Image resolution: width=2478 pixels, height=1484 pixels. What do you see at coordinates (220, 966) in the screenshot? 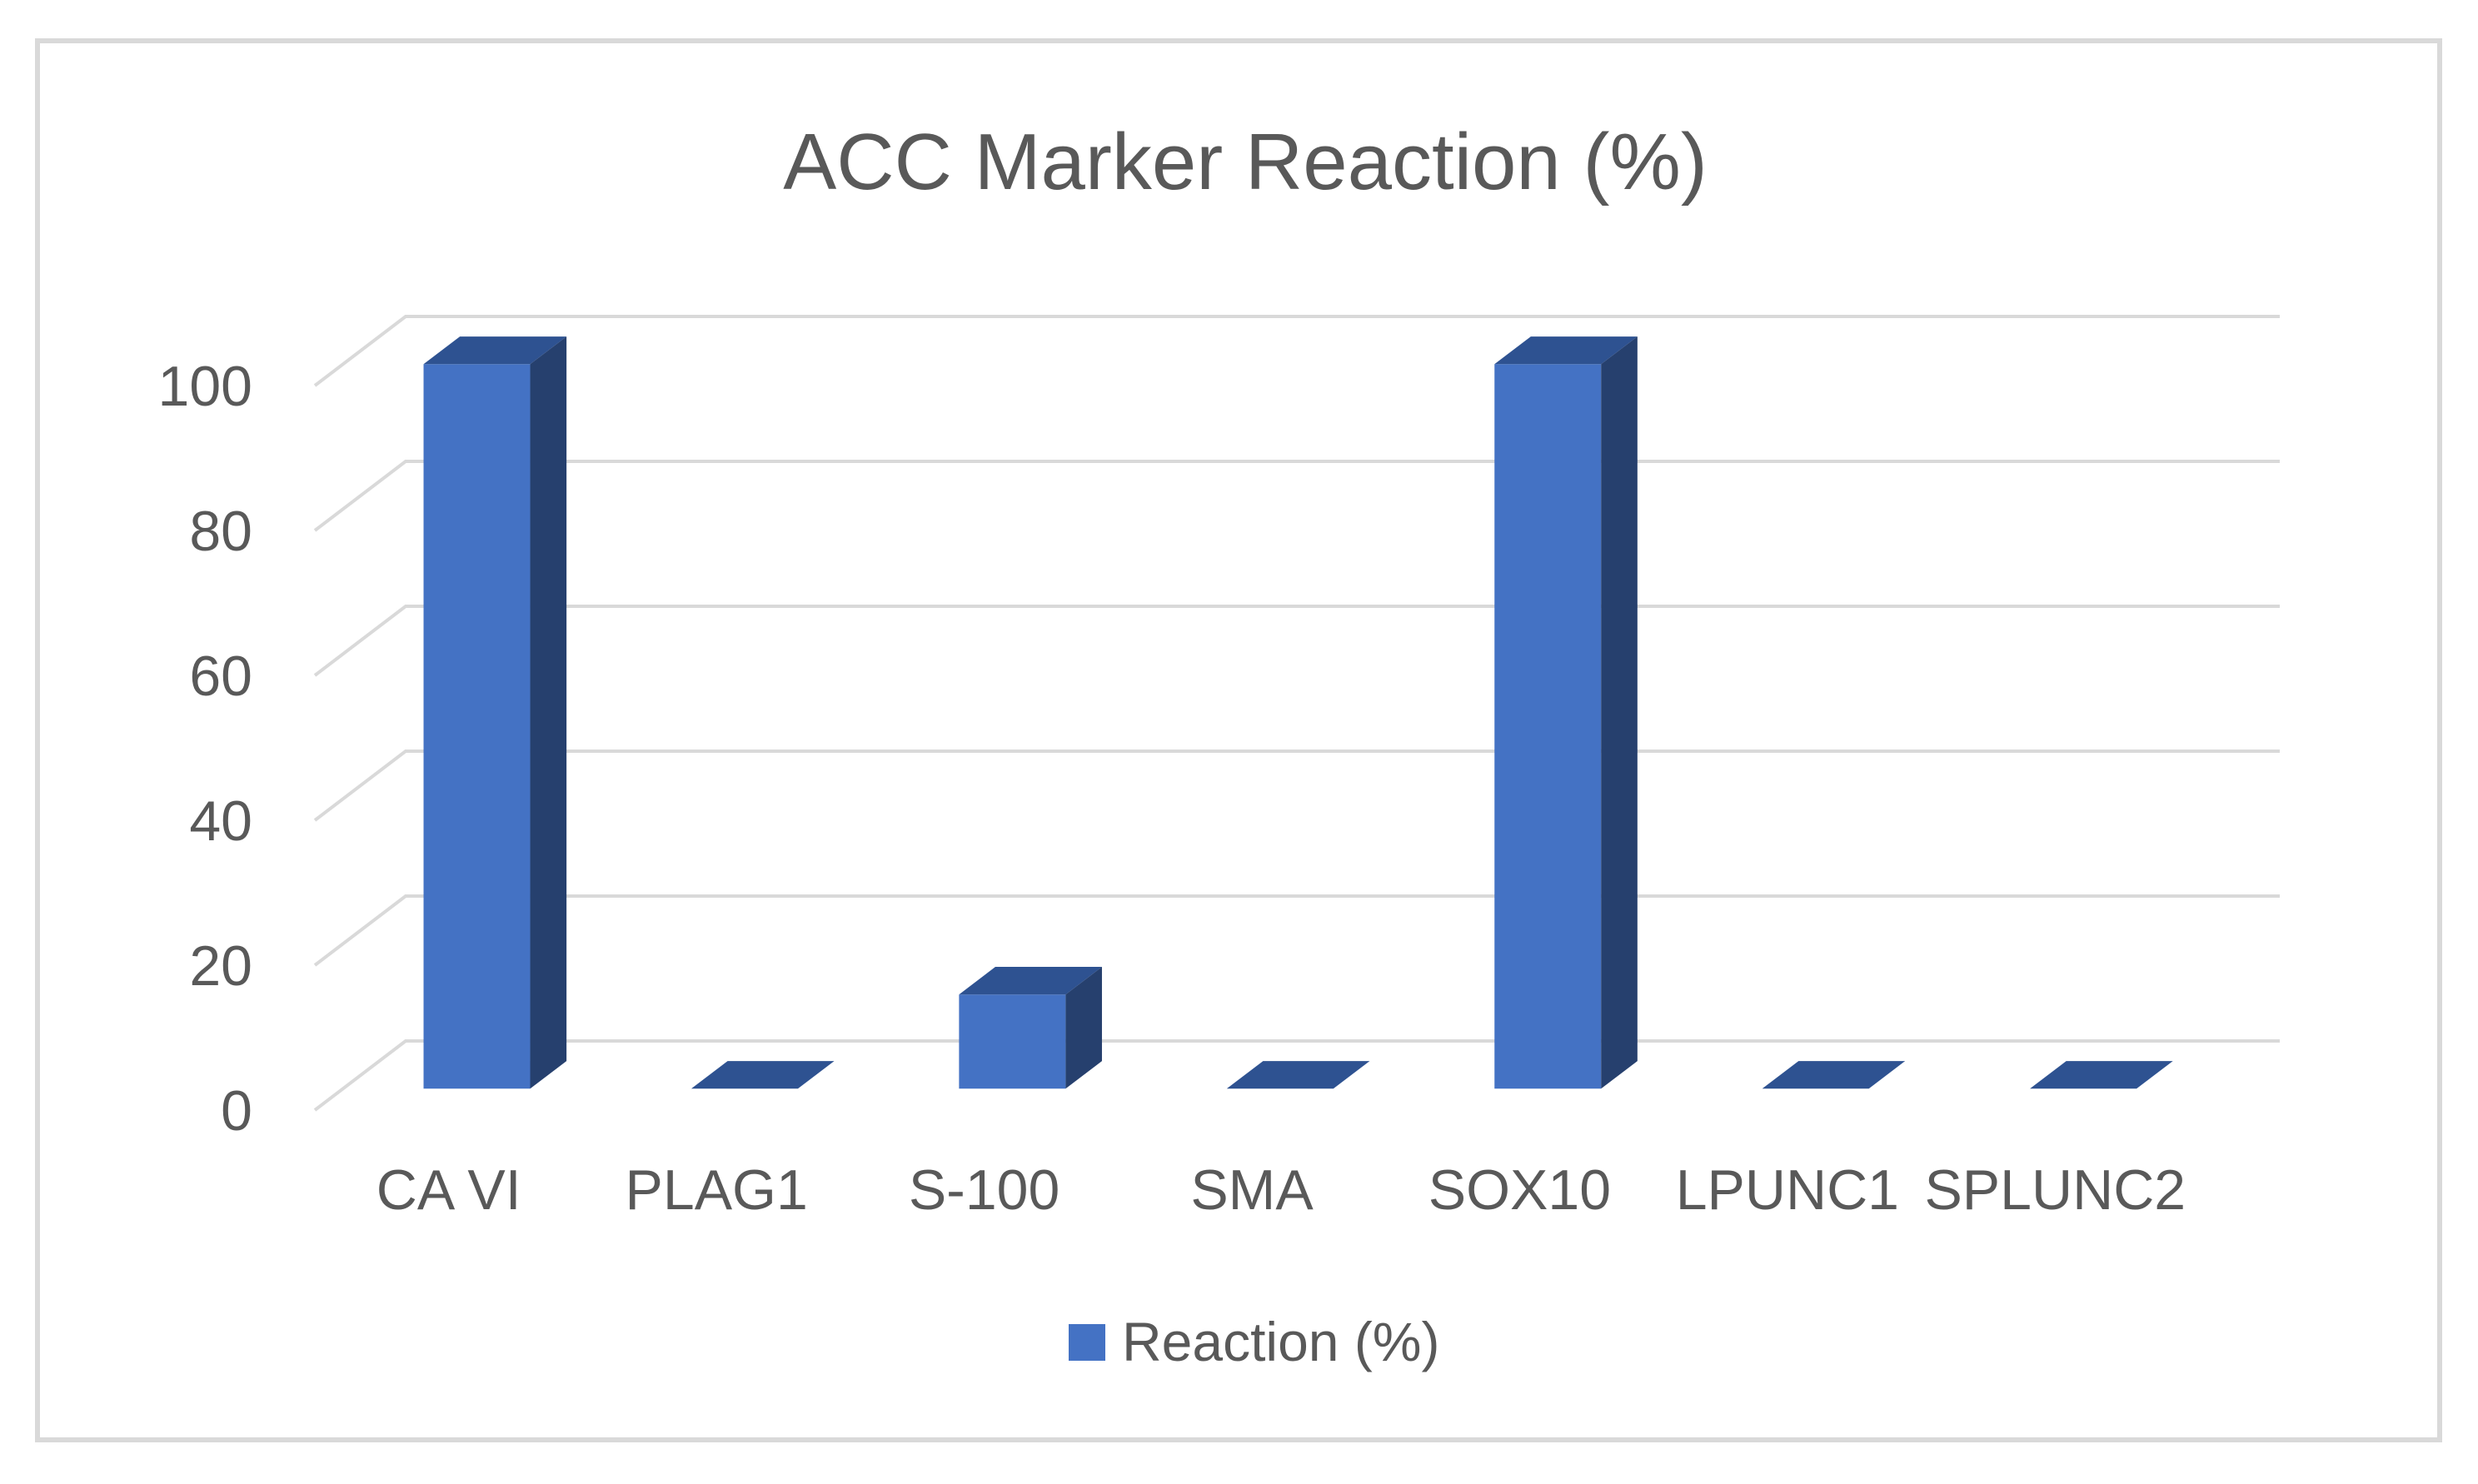
I see `y-tick-label-20: 20` at bounding box center [220, 966].